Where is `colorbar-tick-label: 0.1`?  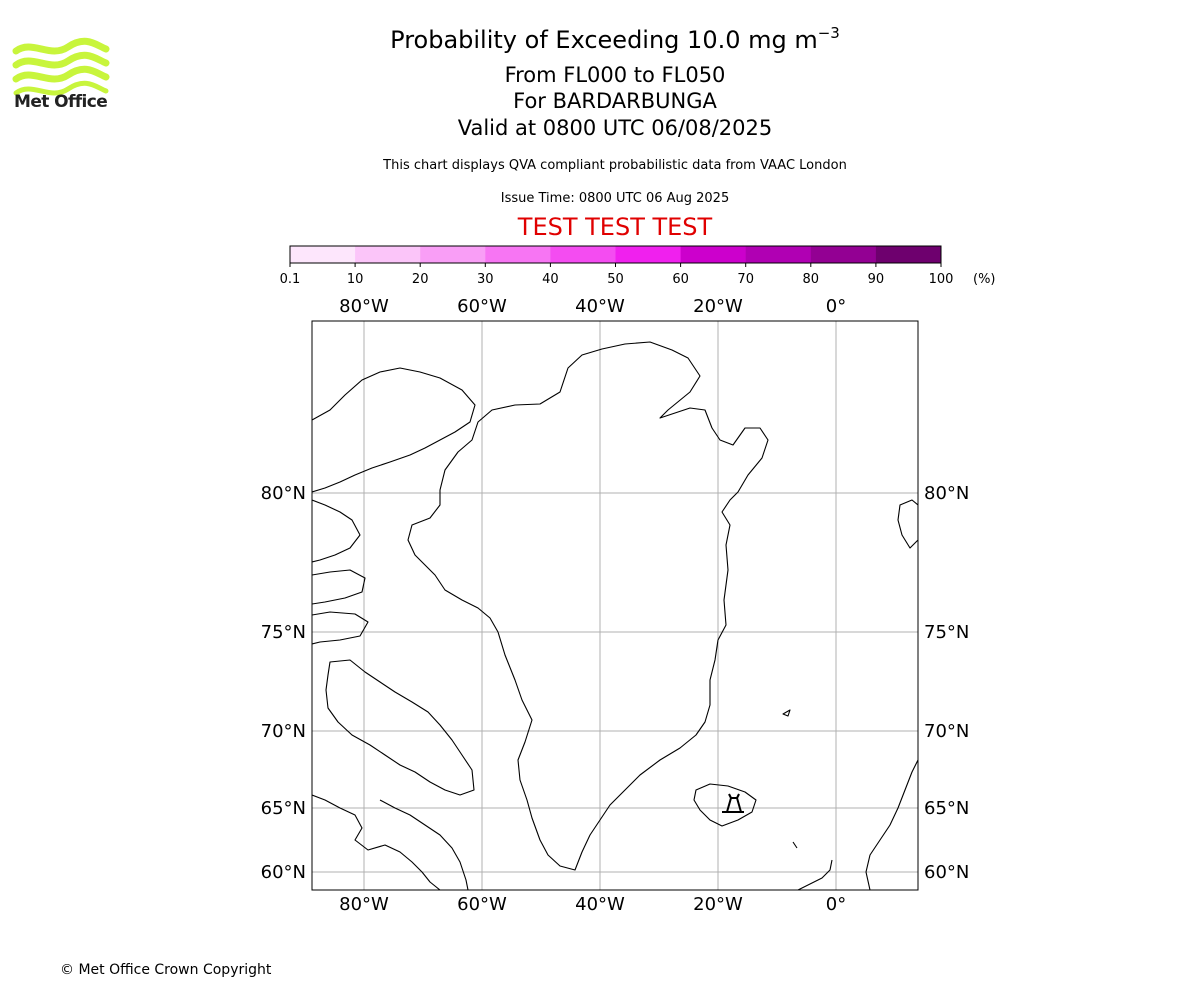 colorbar-tick-label: 0.1 is located at coordinates (290, 279).